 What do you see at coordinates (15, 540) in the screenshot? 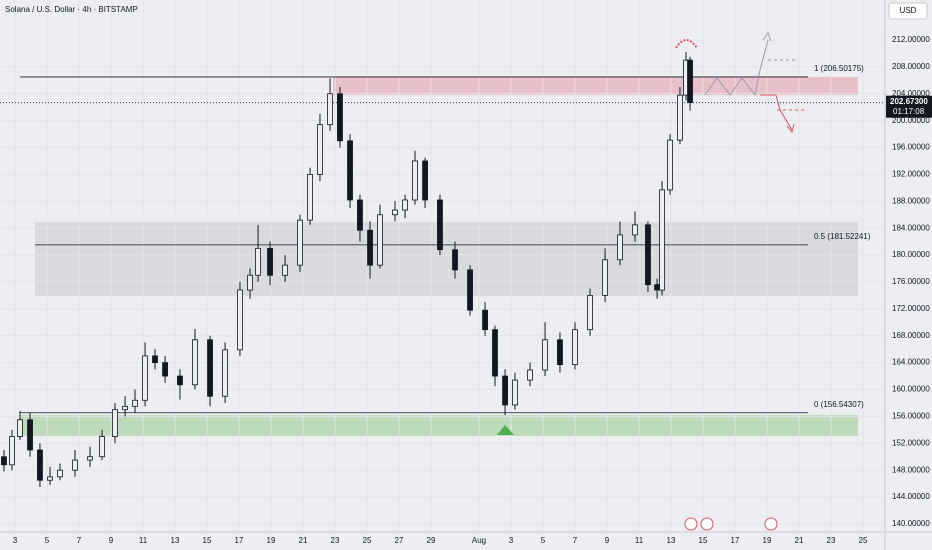
I see `x-tick-label: 3` at bounding box center [15, 540].